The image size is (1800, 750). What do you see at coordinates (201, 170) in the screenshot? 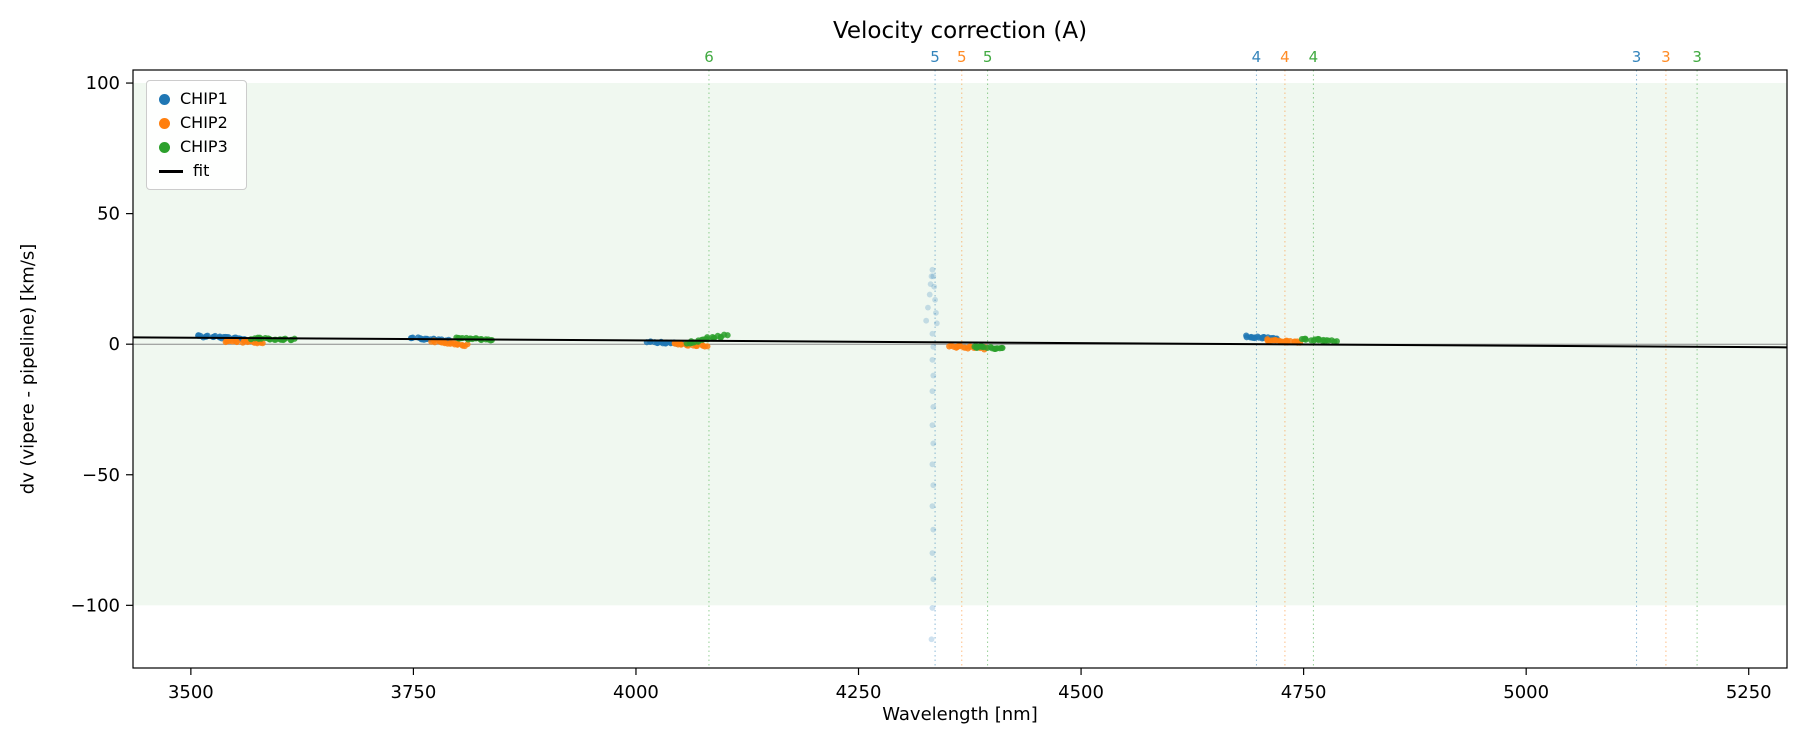
I see `legend-label-fit: fit` at bounding box center [201, 170].